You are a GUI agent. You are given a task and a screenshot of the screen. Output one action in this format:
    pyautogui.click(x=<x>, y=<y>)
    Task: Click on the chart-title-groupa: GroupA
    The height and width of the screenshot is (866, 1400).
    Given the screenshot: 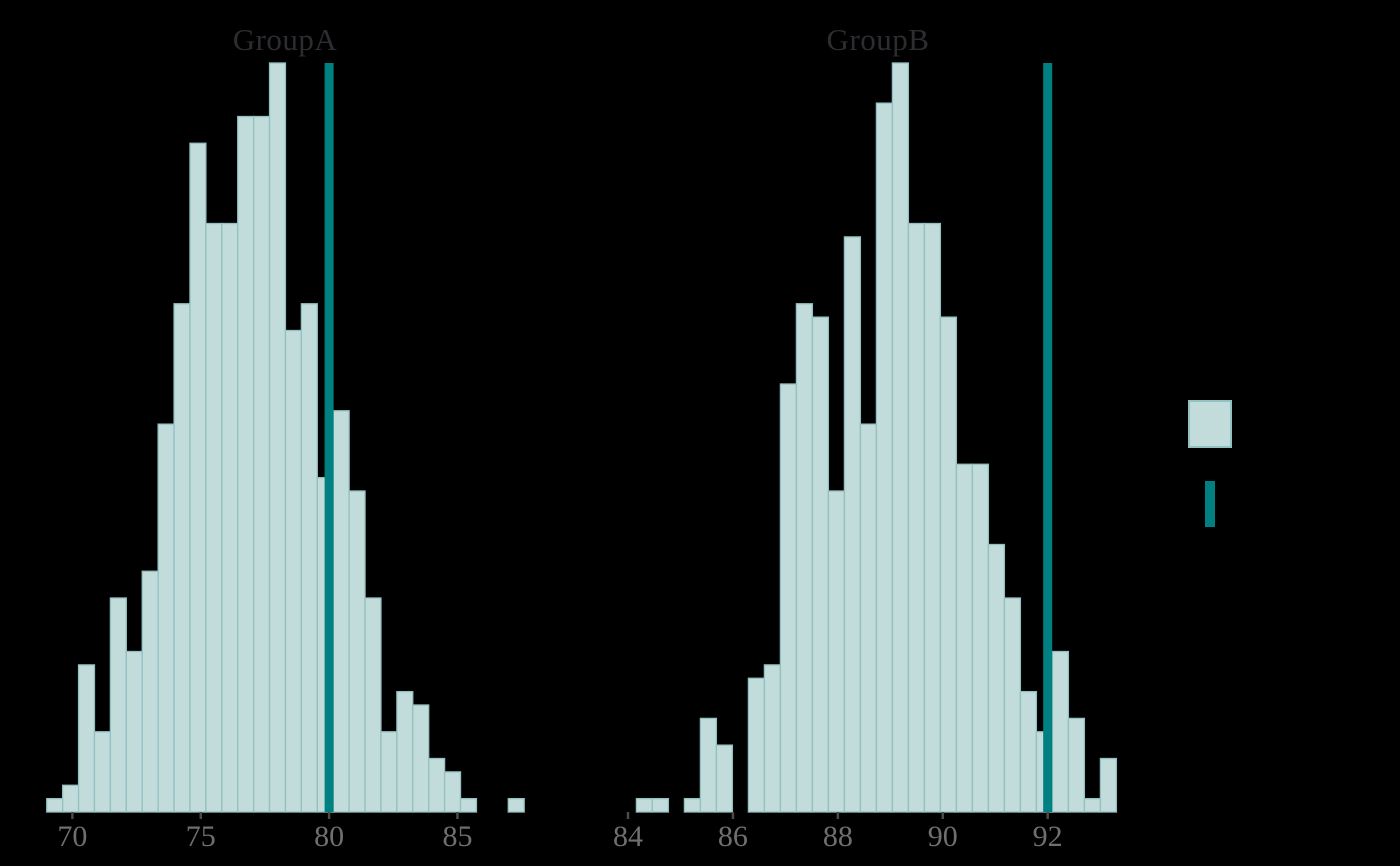 What is the action you would take?
    pyautogui.click(x=285, y=39)
    